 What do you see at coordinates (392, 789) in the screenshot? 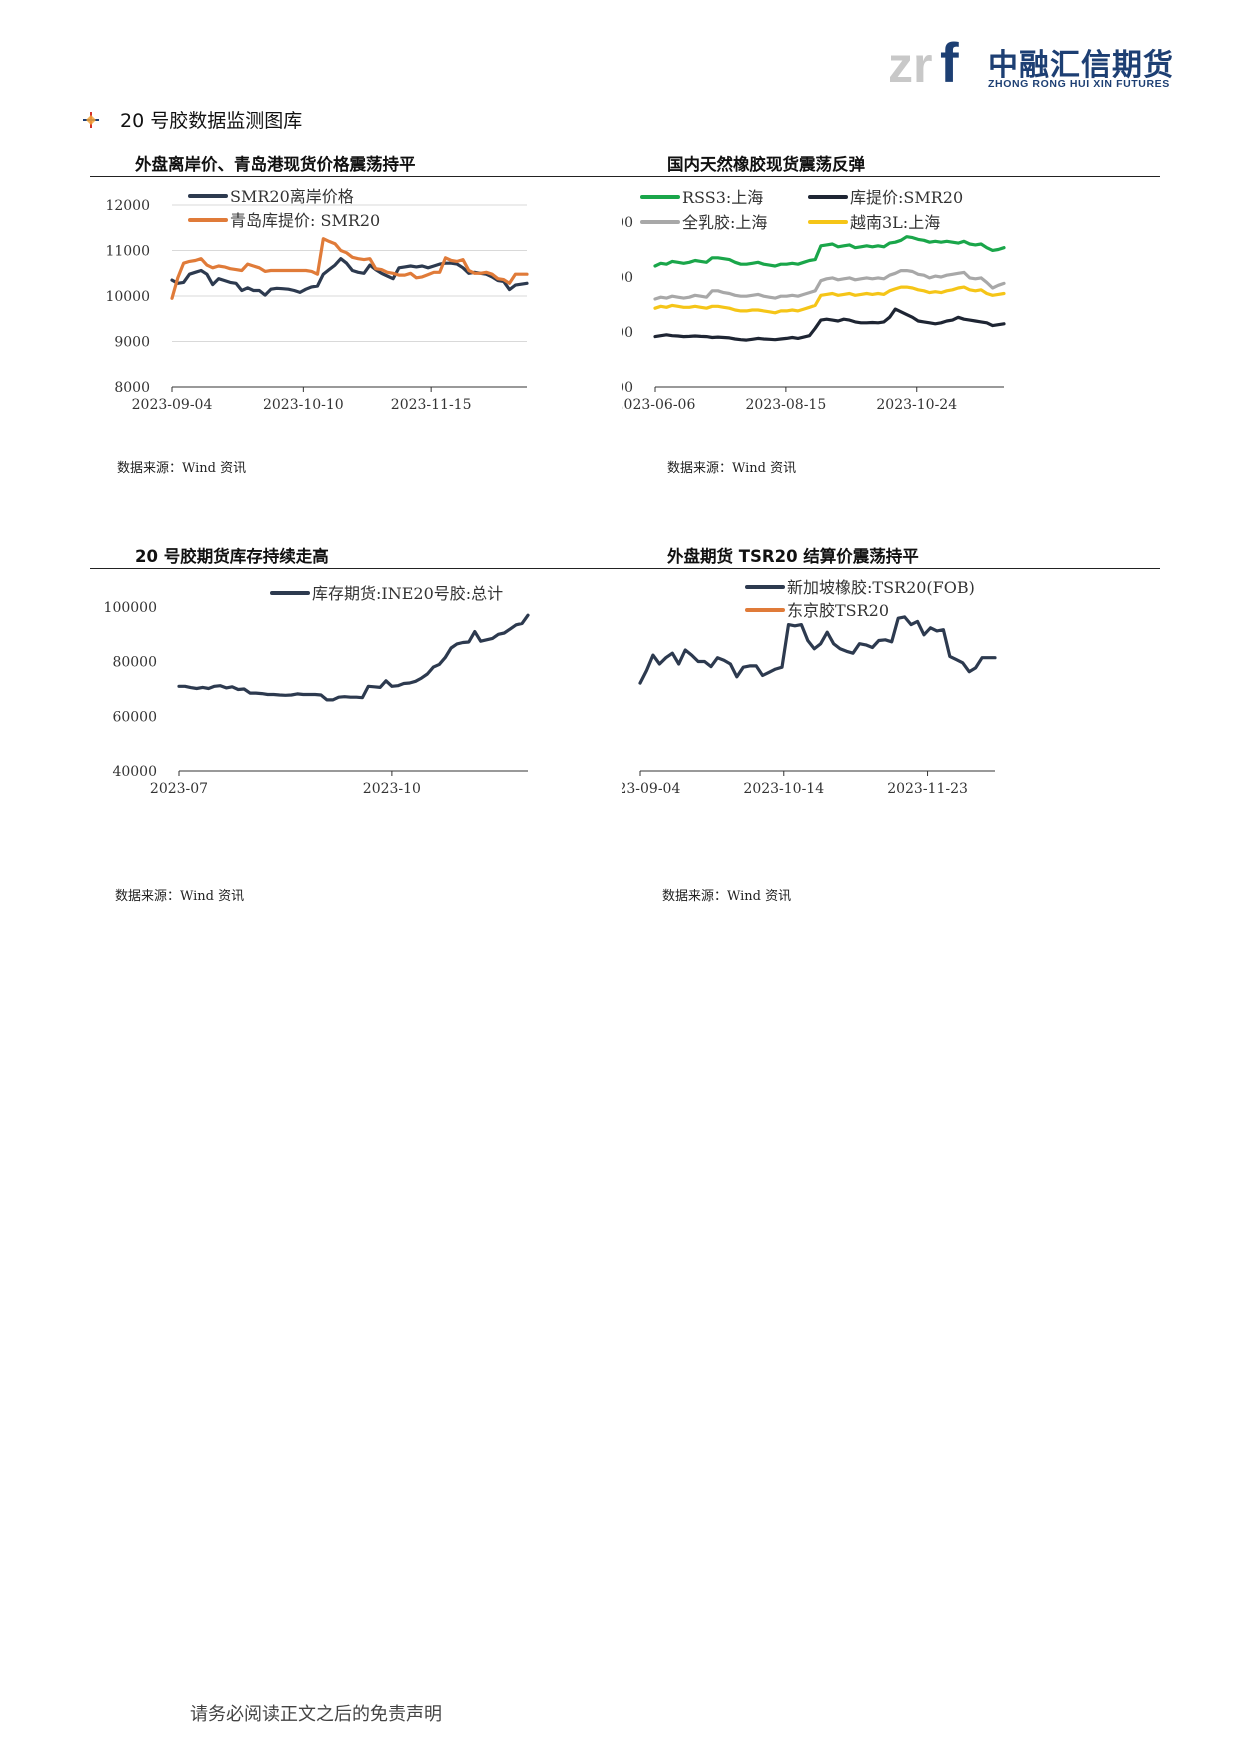
I see `x-tick-label: 2023-10` at bounding box center [392, 789].